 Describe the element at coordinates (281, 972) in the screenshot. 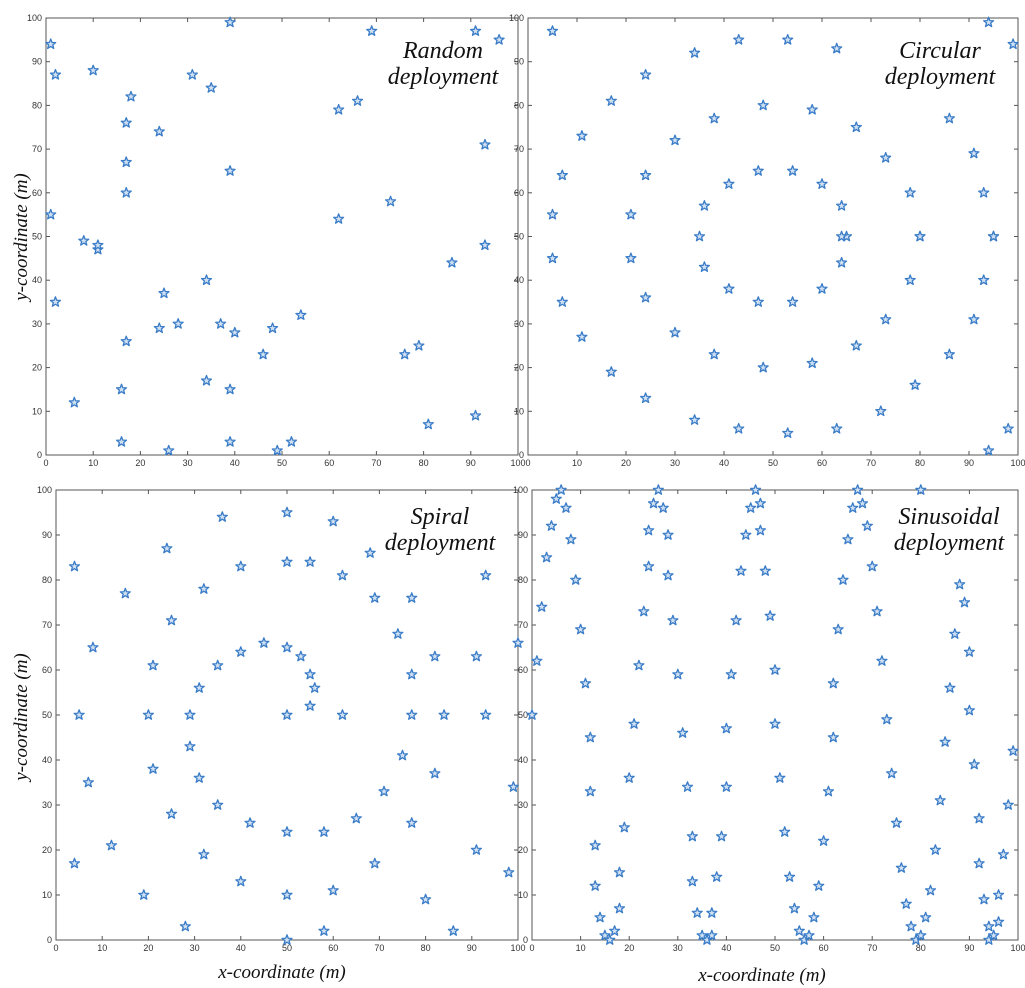

I see `x-axis-title-left: x-coordinate (m)` at that location.